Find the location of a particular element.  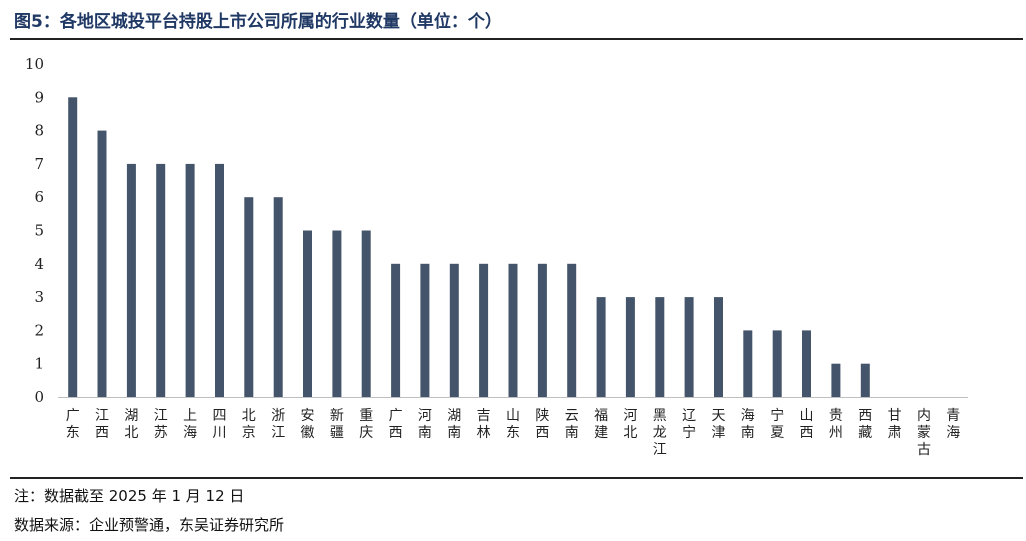

bar-上海 is located at coordinates (190, 280).